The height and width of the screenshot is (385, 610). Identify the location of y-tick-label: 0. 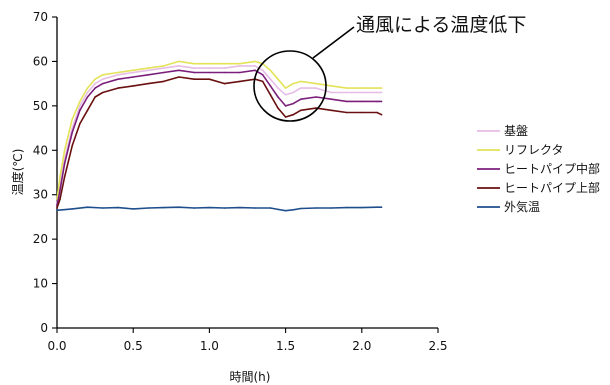
(44, 328).